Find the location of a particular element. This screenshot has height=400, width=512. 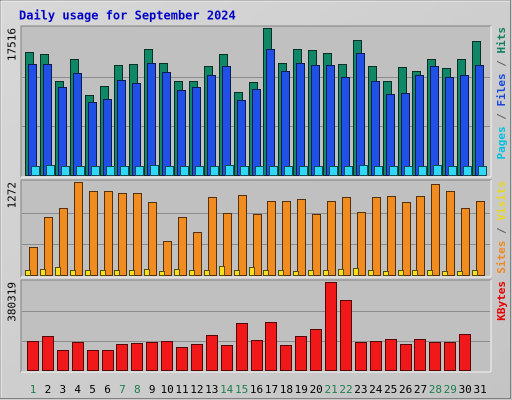

legend-item: / is located at coordinates (501, 117).